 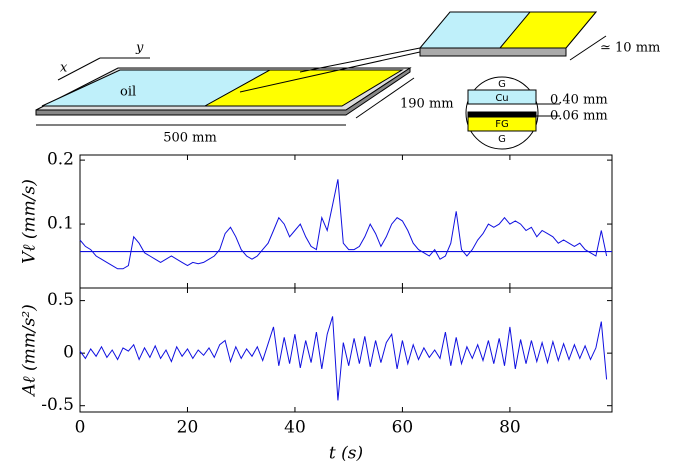 What do you see at coordinates (295, 428) in the screenshot?
I see `x-tick-label: 40` at bounding box center [295, 428].